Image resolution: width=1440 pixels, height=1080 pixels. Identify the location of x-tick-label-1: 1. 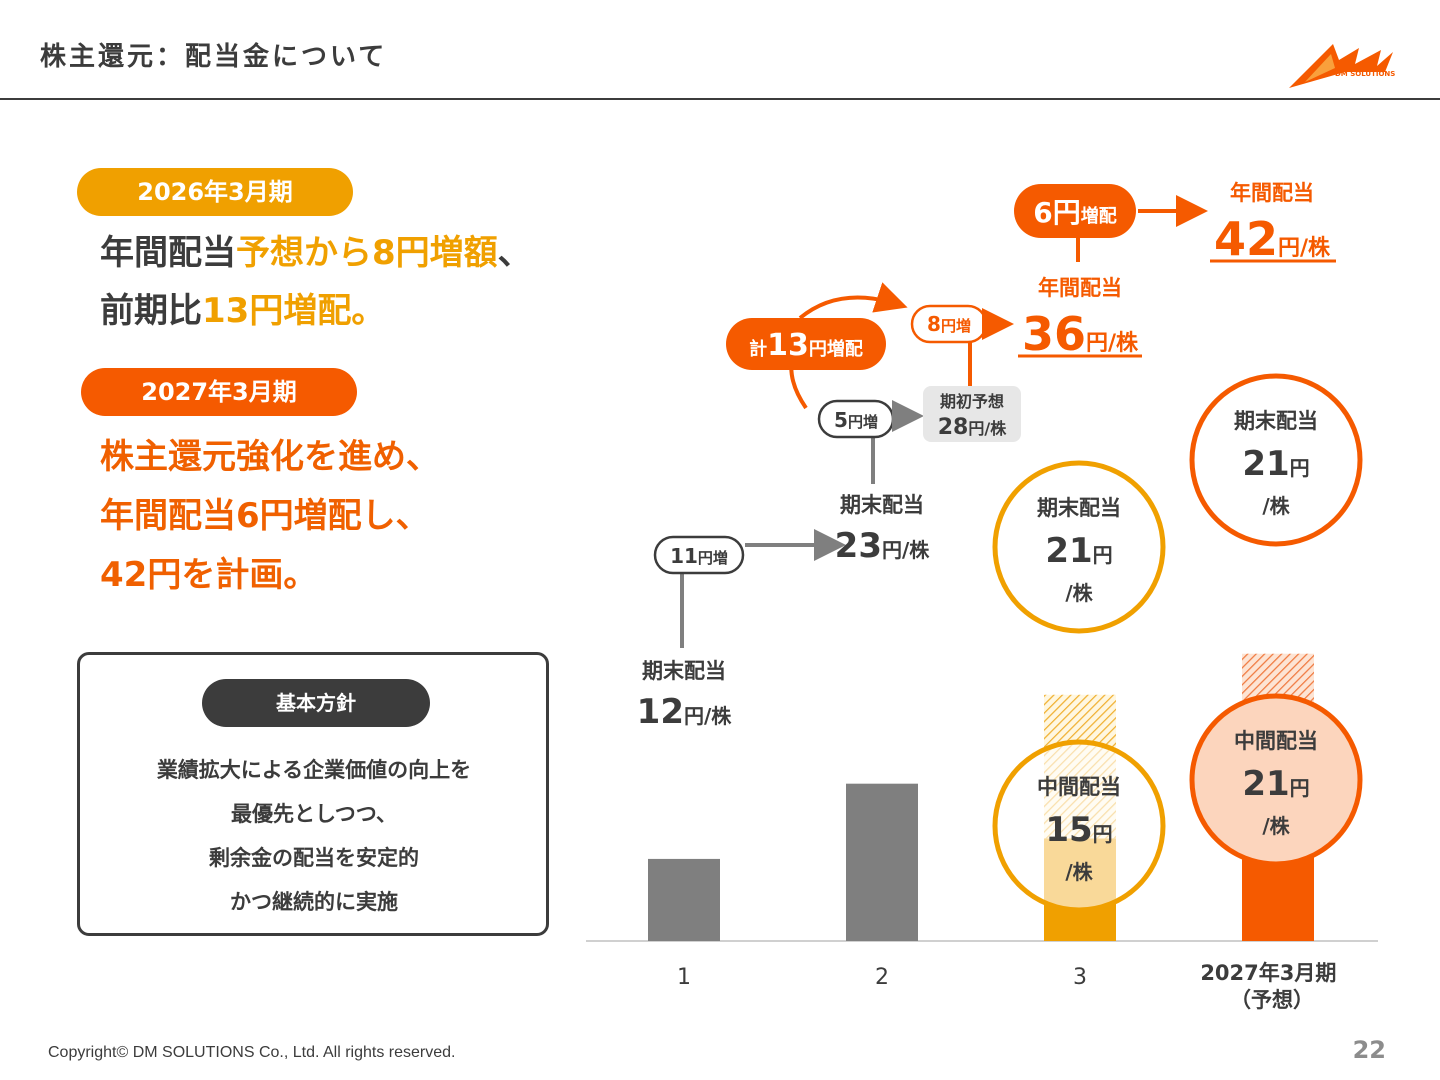
(684, 977).